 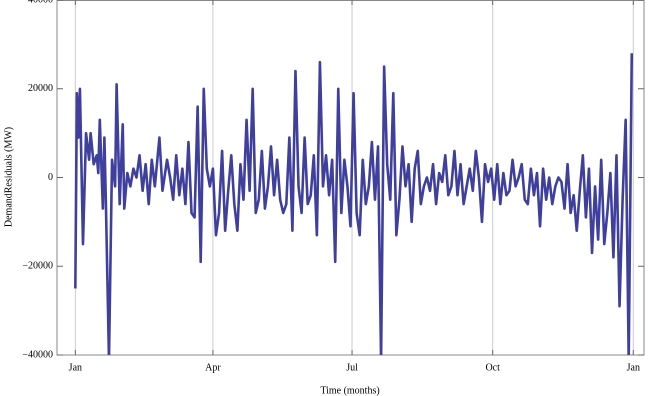 What do you see at coordinates (40, 2) in the screenshot?
I see `y-tick-label: 40000` at bounding box center [40, 2].